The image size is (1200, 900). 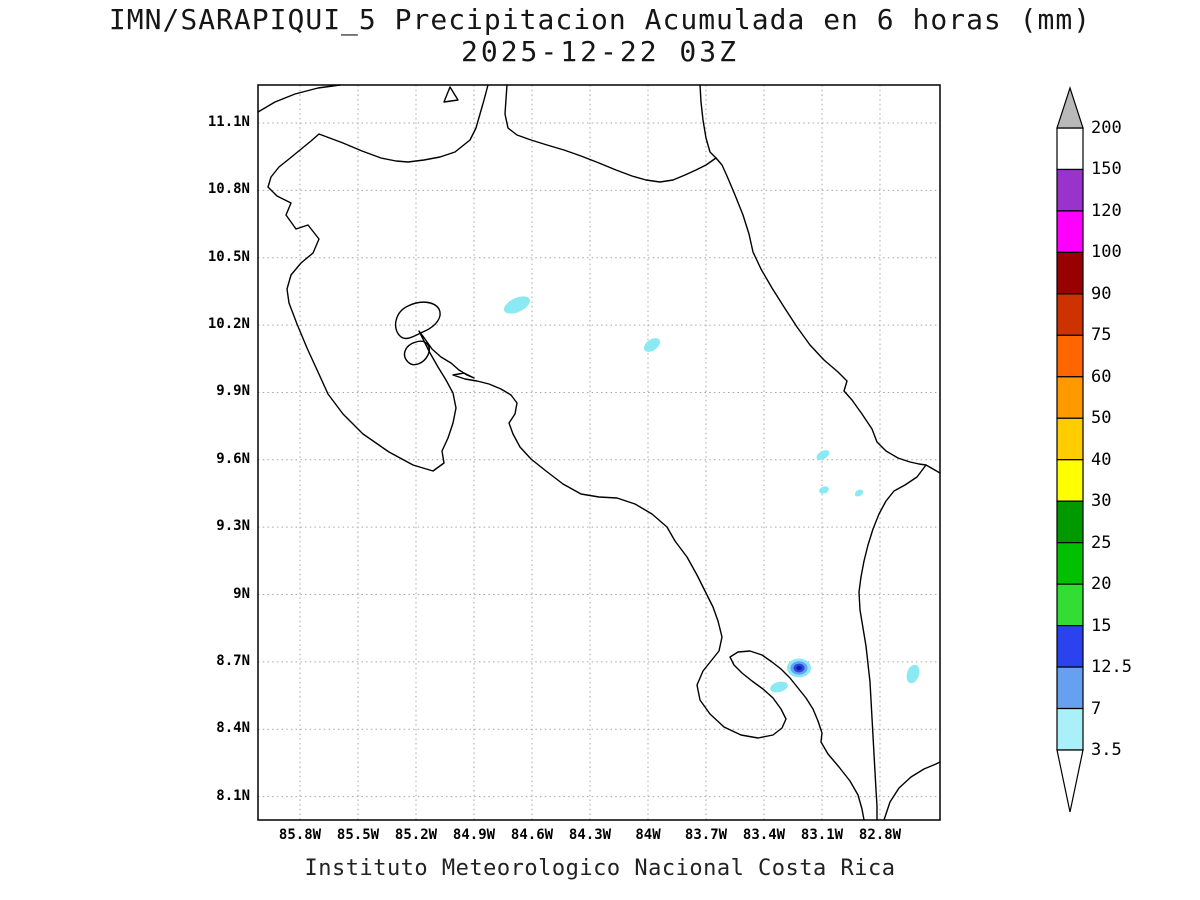 I want to click on caribbean-coast, so click(x=820, y=279).